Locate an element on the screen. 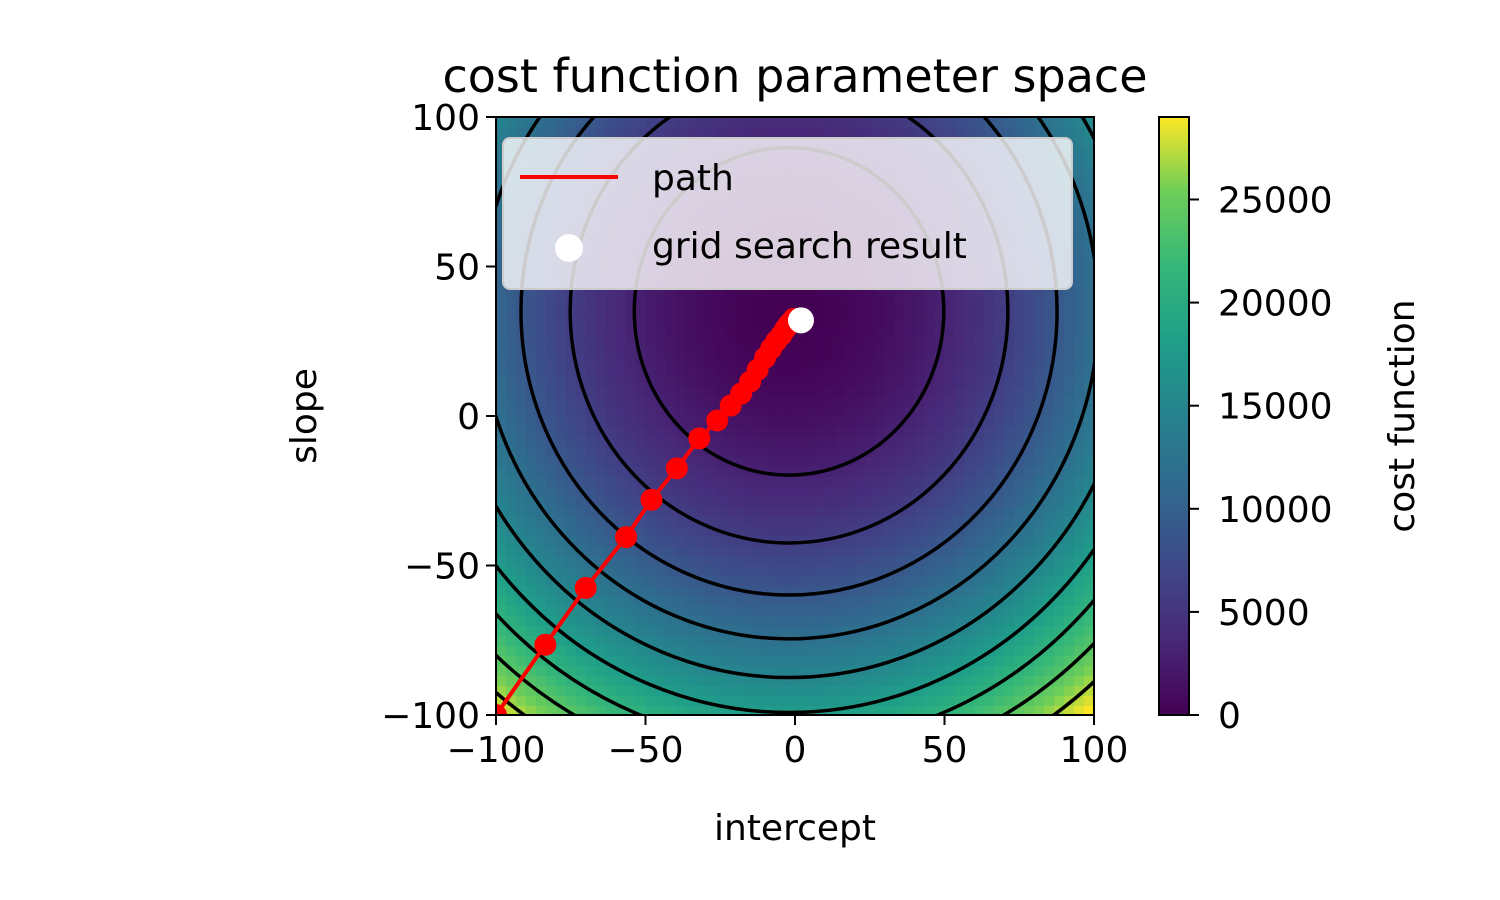  colorbar-tick-label: 0 is located at coordinates (1229, 716).